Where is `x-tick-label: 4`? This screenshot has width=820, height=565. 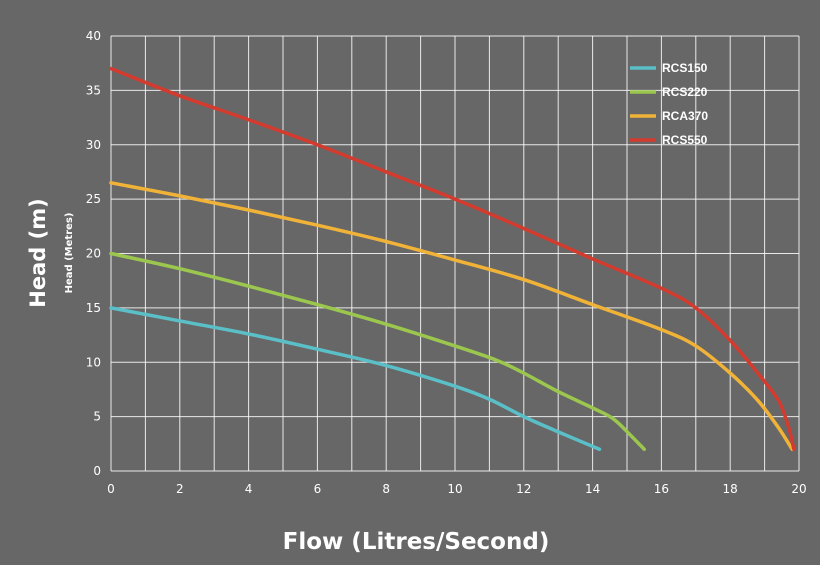
x-tick-label: 4 is located at coordinates (249, 489).